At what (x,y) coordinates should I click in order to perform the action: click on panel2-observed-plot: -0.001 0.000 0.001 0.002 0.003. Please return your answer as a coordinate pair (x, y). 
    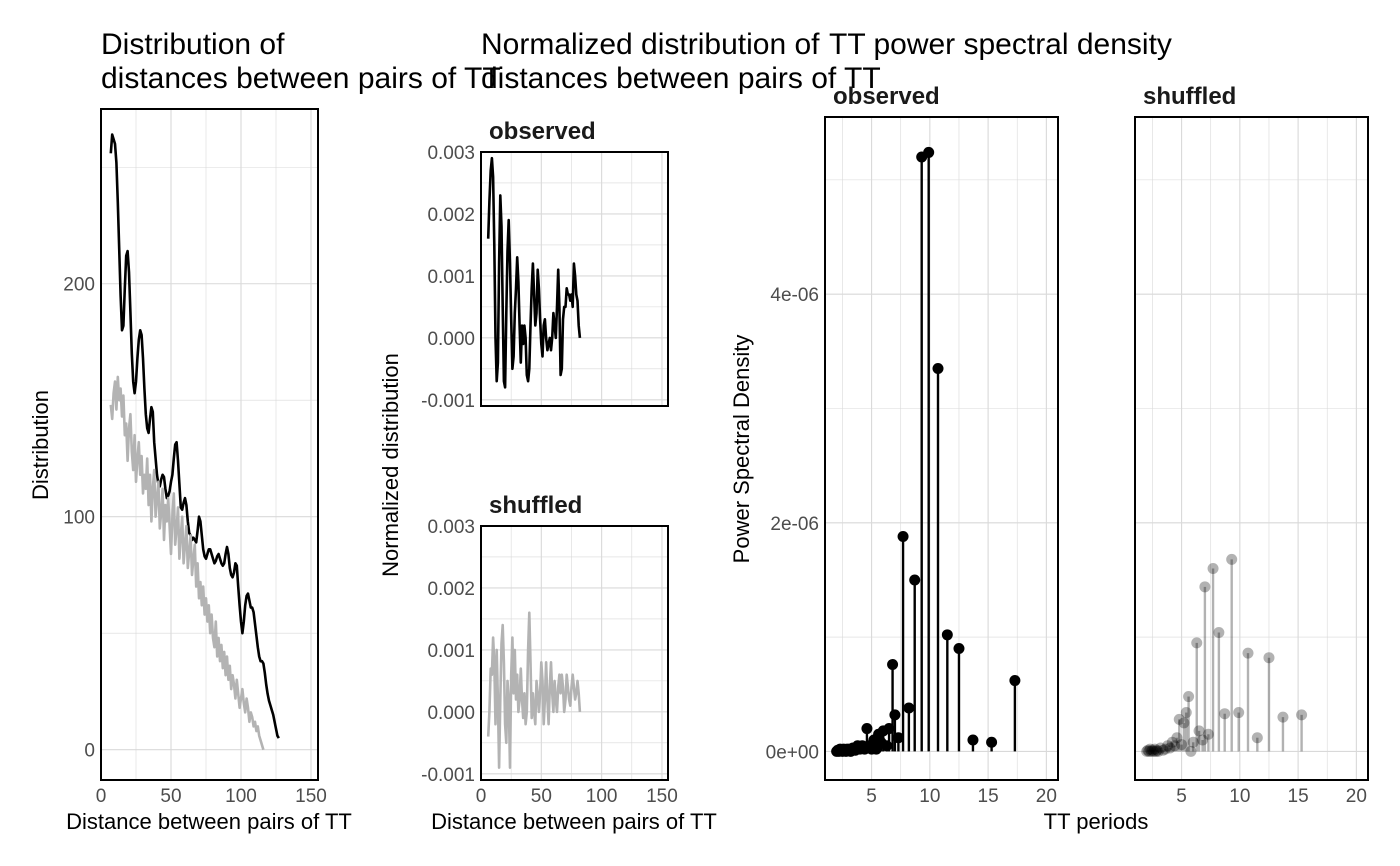
    Looking at the image, I should click on (545, 277).